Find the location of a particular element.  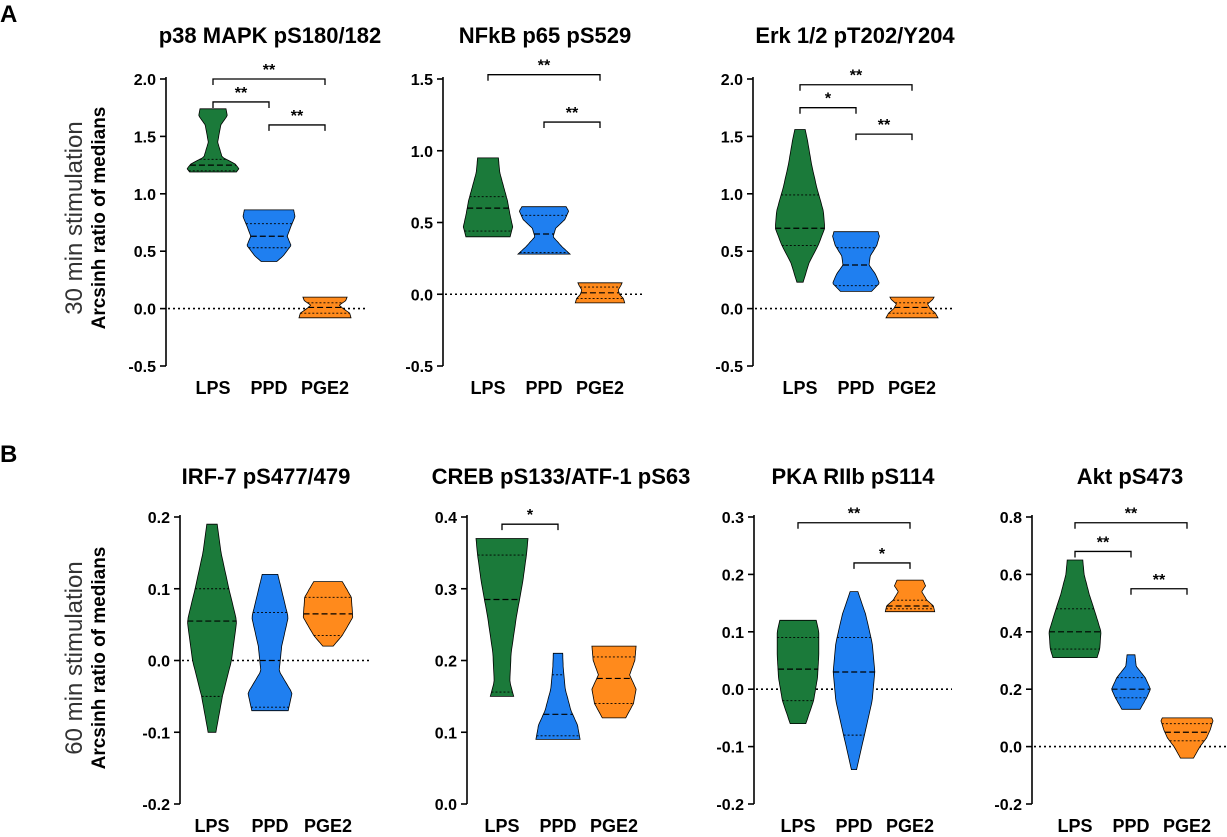

y-tick-label: 0.3 is located at coordinates (733, 518).